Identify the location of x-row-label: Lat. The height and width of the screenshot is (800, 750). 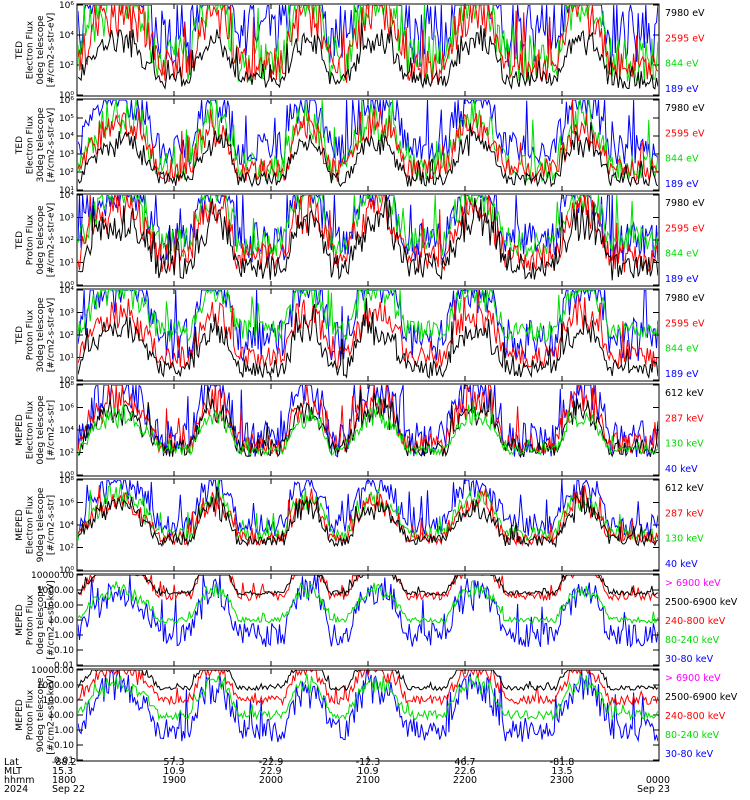
(11, 762).